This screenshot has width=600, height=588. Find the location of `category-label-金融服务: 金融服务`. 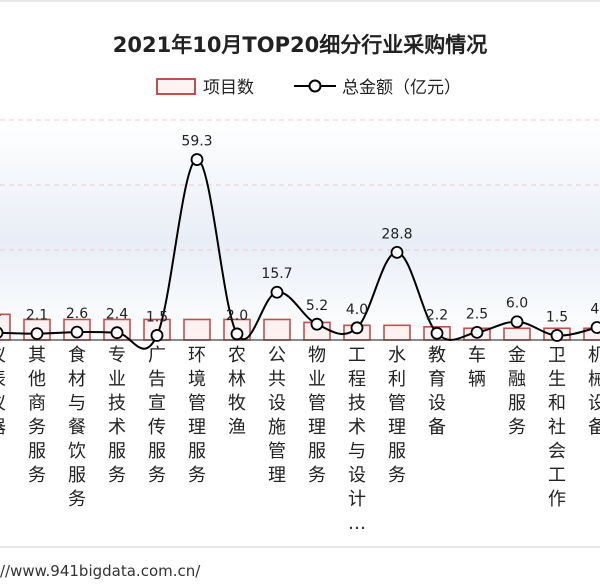

category-label-金融服务: 金融服务 is located at coordinates (517, 391).